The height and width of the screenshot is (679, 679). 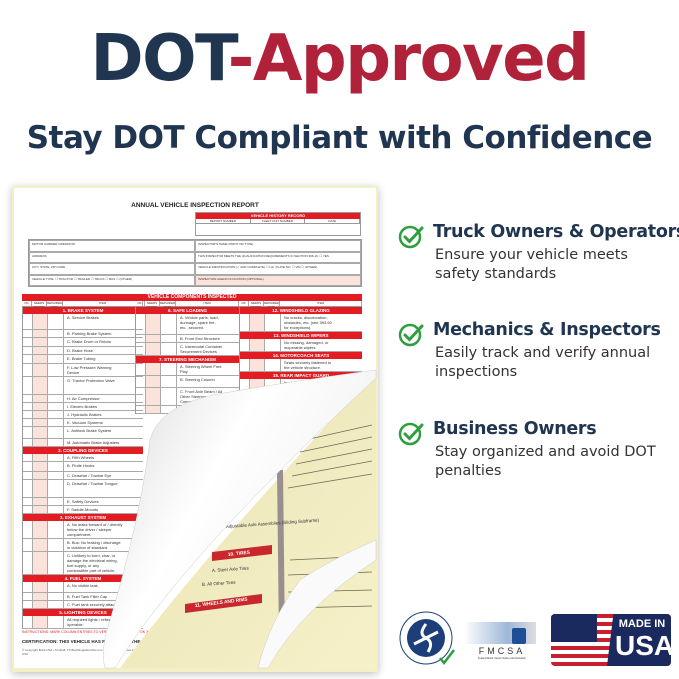 I want to click on info-field: INSPECTOR'S NAME (PRINT OR TYPE), so click(x=278, y=246).